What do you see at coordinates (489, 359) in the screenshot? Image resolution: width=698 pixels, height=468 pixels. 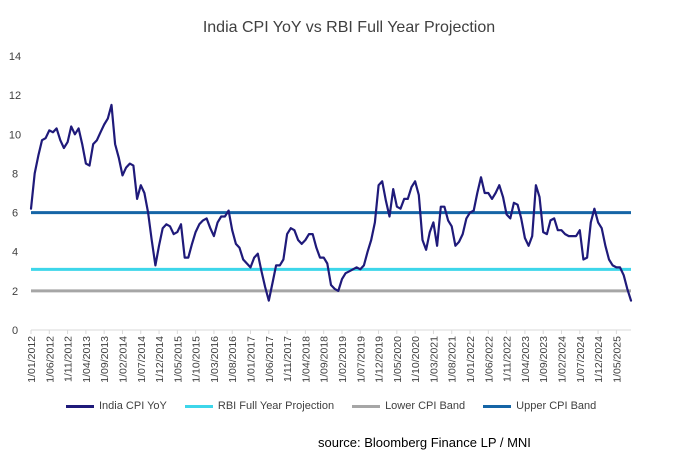 I see `x-tick-label: 1/06/2022` at bounding box center [489, 359].